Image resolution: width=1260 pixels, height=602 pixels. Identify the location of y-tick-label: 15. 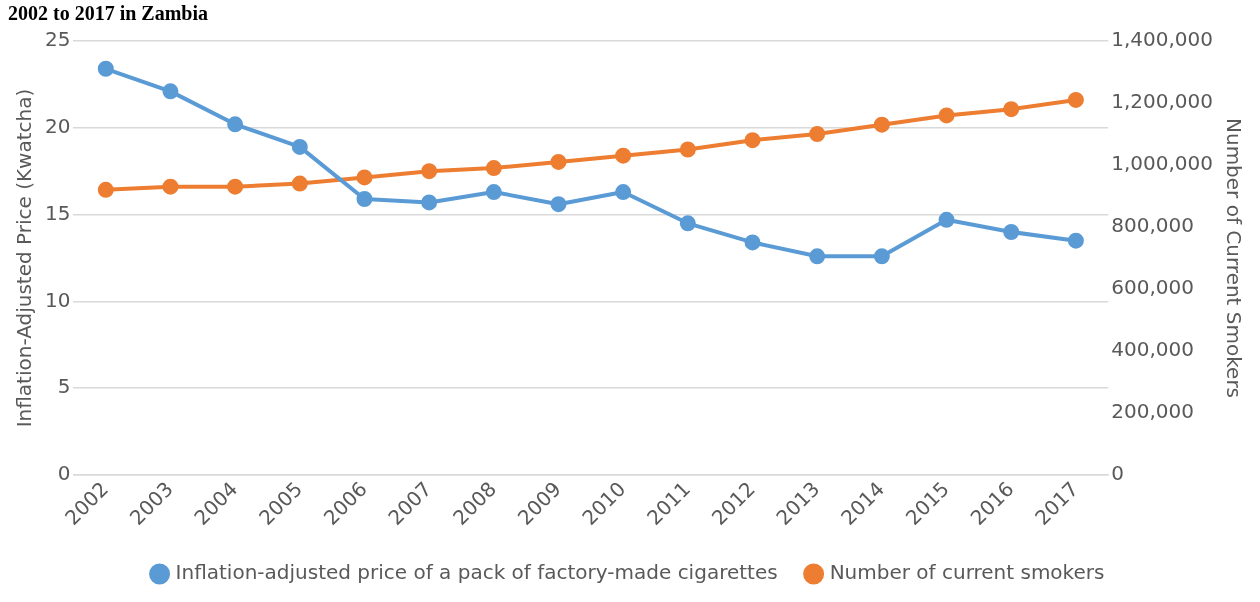
(58, 212).